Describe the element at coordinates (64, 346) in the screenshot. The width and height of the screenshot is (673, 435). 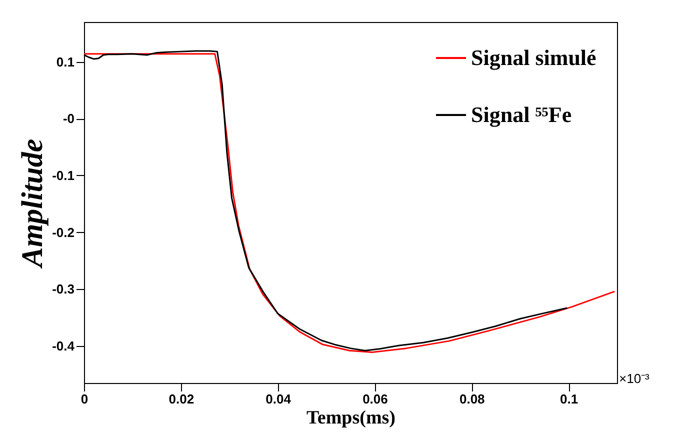
I see `y-tick-label: -0.4` at that location.